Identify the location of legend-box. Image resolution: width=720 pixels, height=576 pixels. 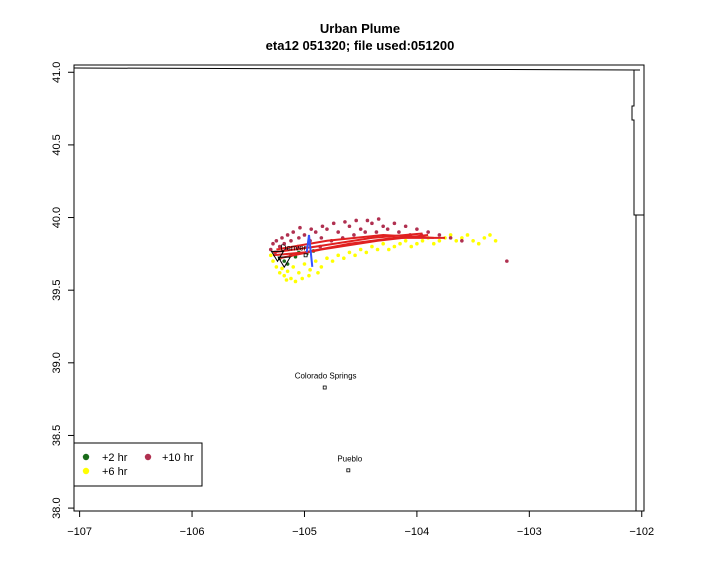
(138, 464).